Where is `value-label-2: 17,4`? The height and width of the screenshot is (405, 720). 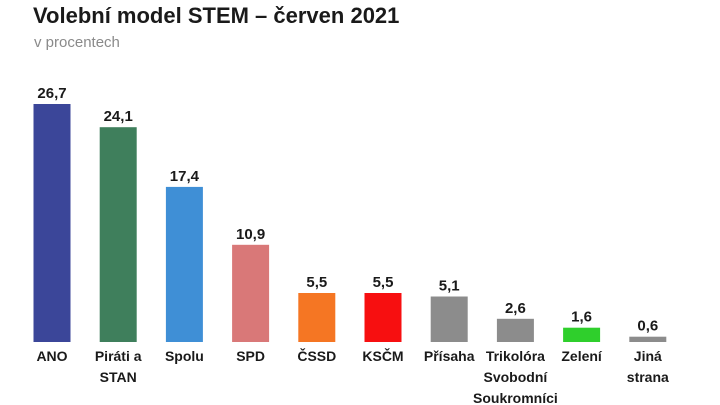
value-label-2: 17,4 is located at coordinates (185, 176).